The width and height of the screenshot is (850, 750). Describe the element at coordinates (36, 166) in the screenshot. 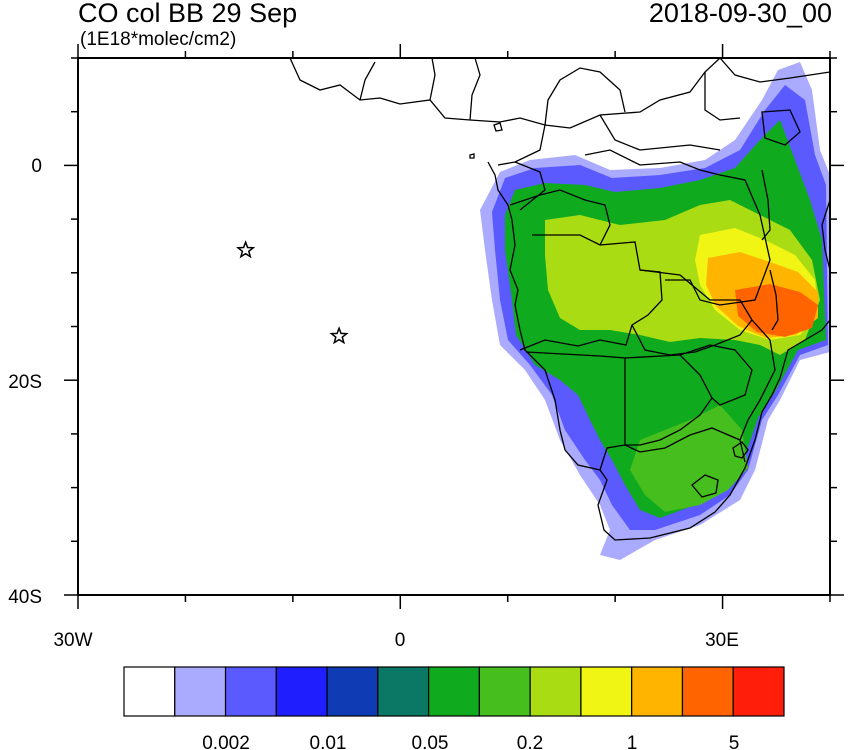

I see `lat-label-0: 0` at that location.